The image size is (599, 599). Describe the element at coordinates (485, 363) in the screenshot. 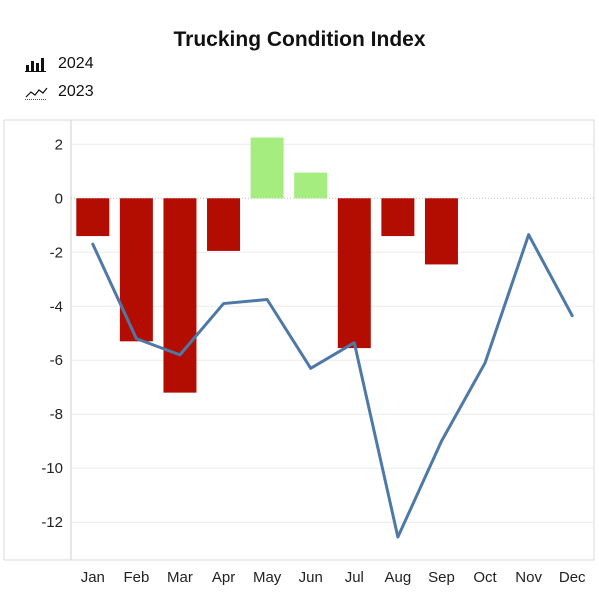

I see `point-2023-oct` at that location.